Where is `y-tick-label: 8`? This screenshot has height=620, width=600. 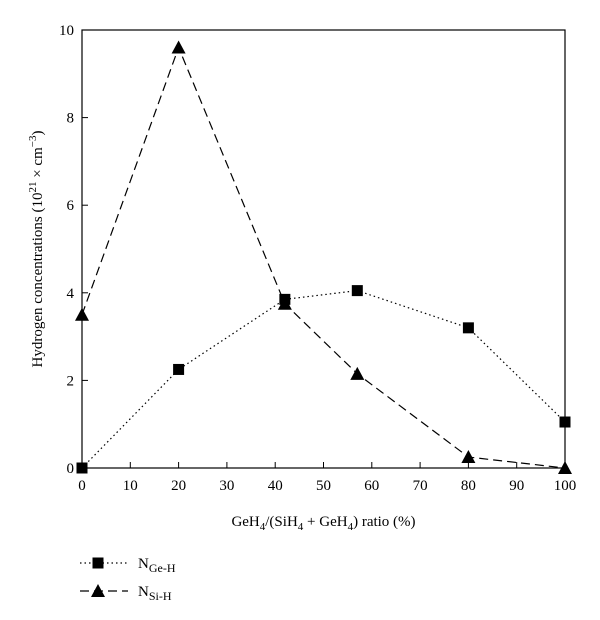 y-tick-label: 8 is located at coordinates (71, 119).